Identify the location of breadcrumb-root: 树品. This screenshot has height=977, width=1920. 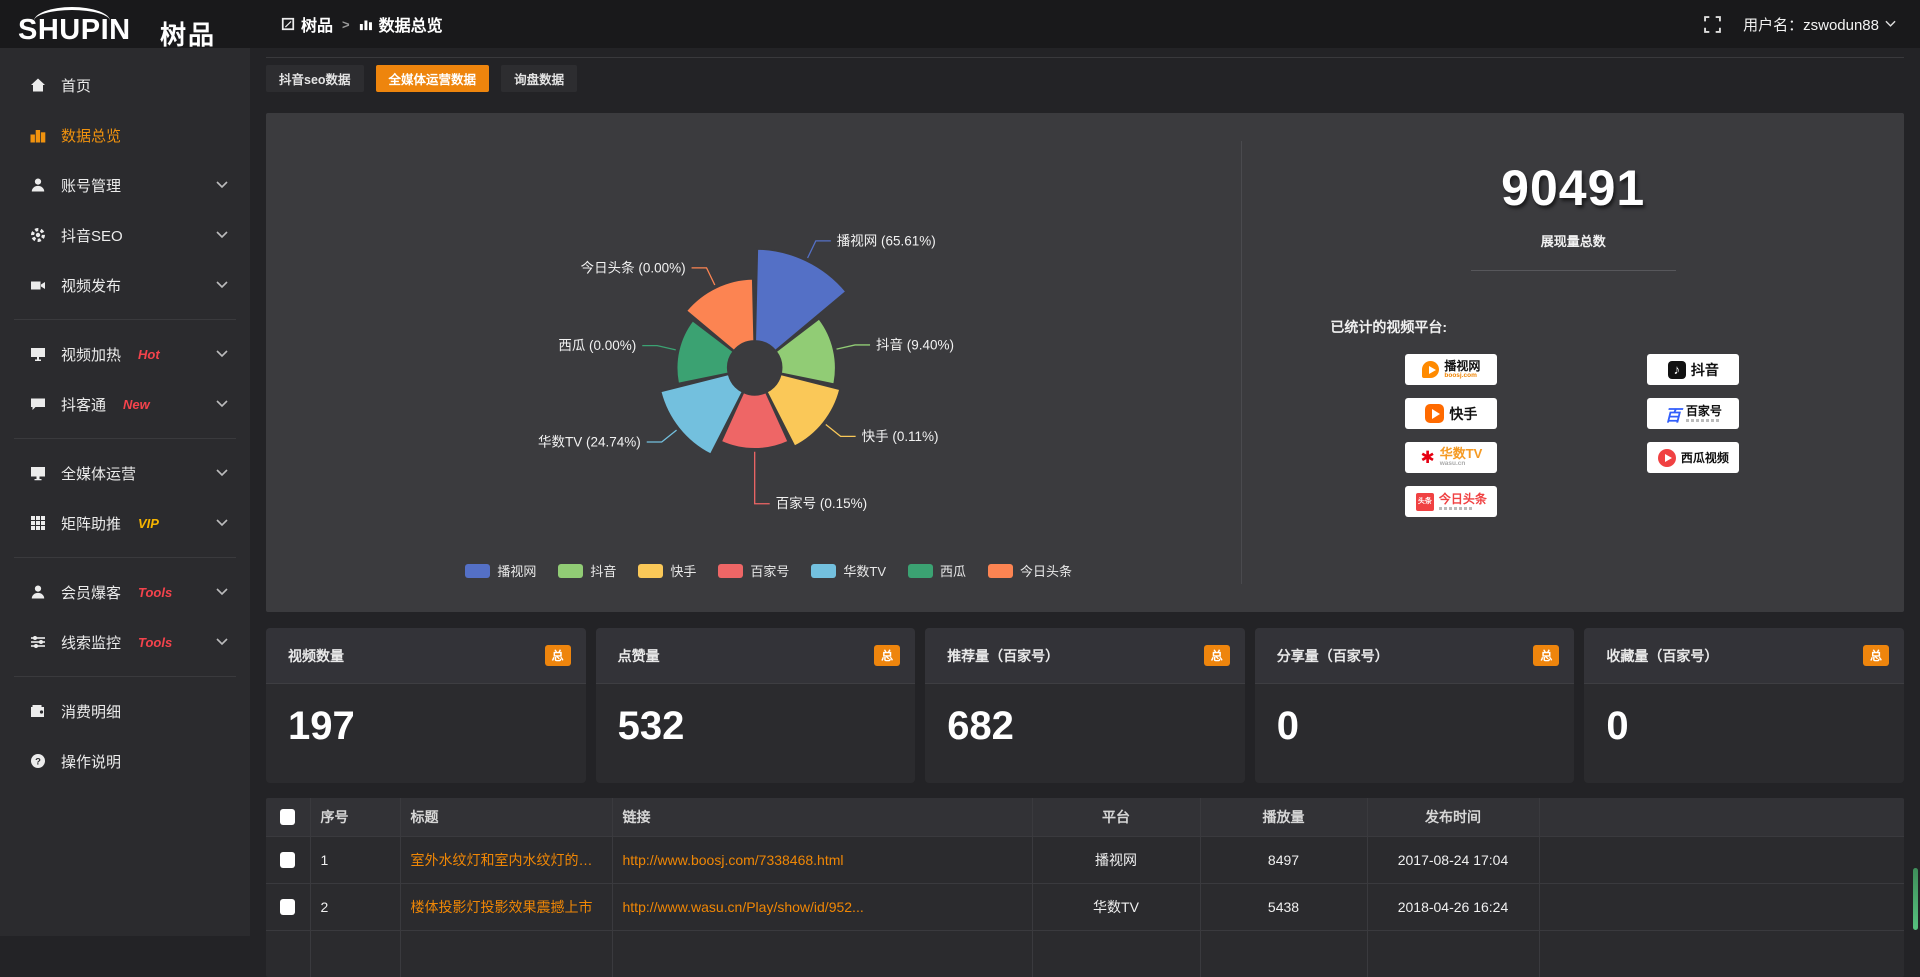
(307, 24).